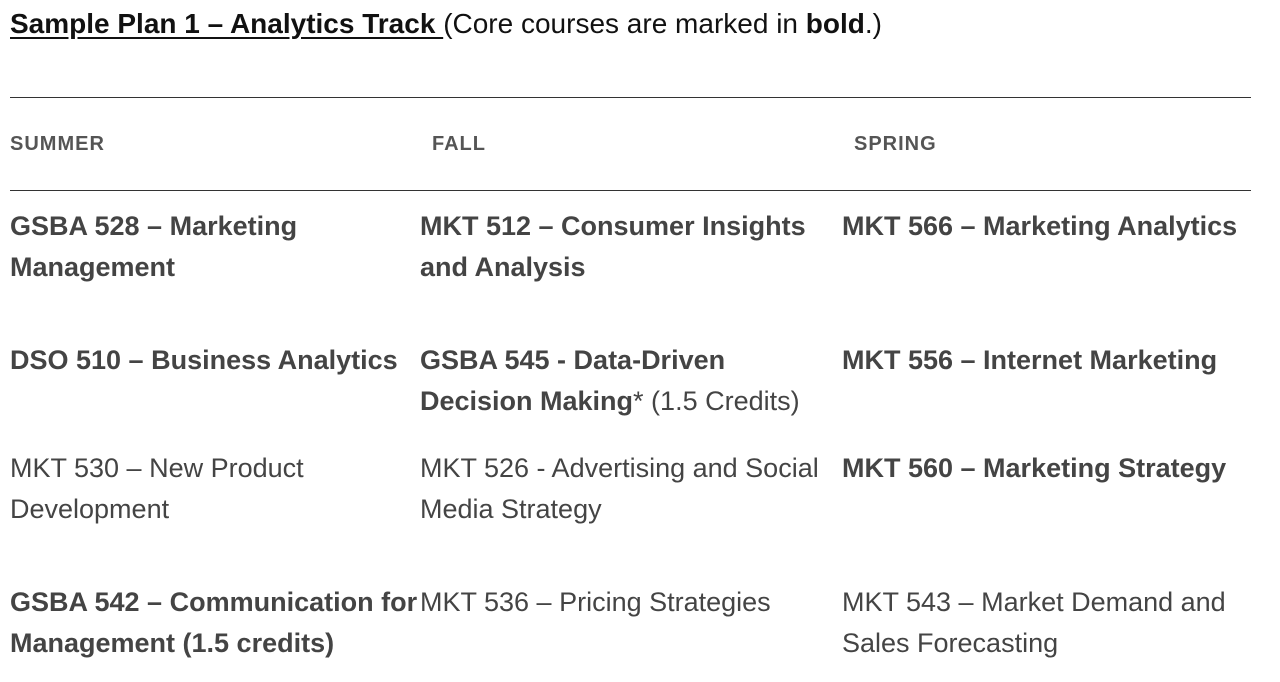  What do you see at coordinates (624, 23) in the screenshot?
I see `title-note-prefix: (Core courses are marked in` at bounding box center [624, 23].